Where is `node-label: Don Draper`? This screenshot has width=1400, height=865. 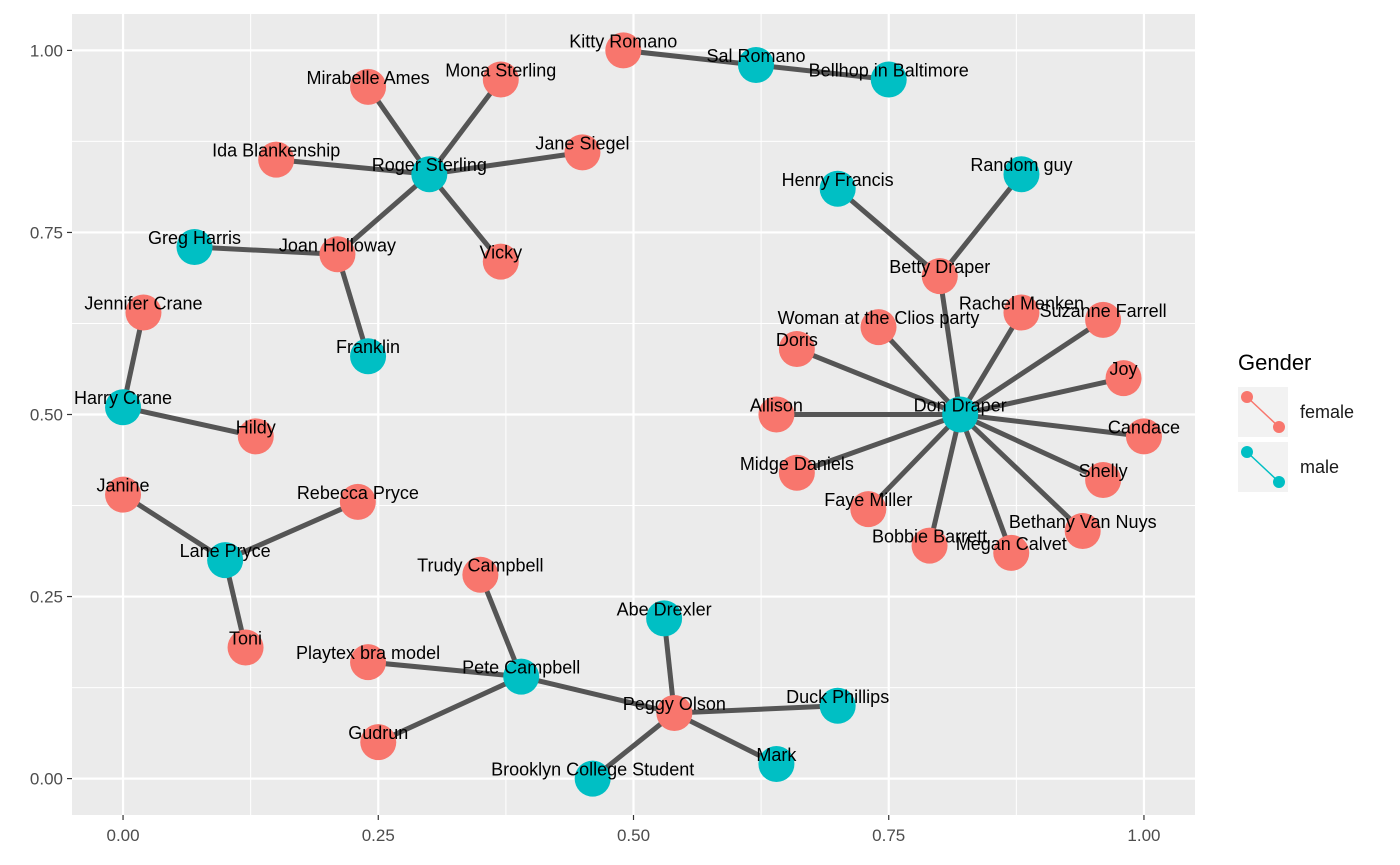
node-label: Don Draper is located at coordinates (960, 406).